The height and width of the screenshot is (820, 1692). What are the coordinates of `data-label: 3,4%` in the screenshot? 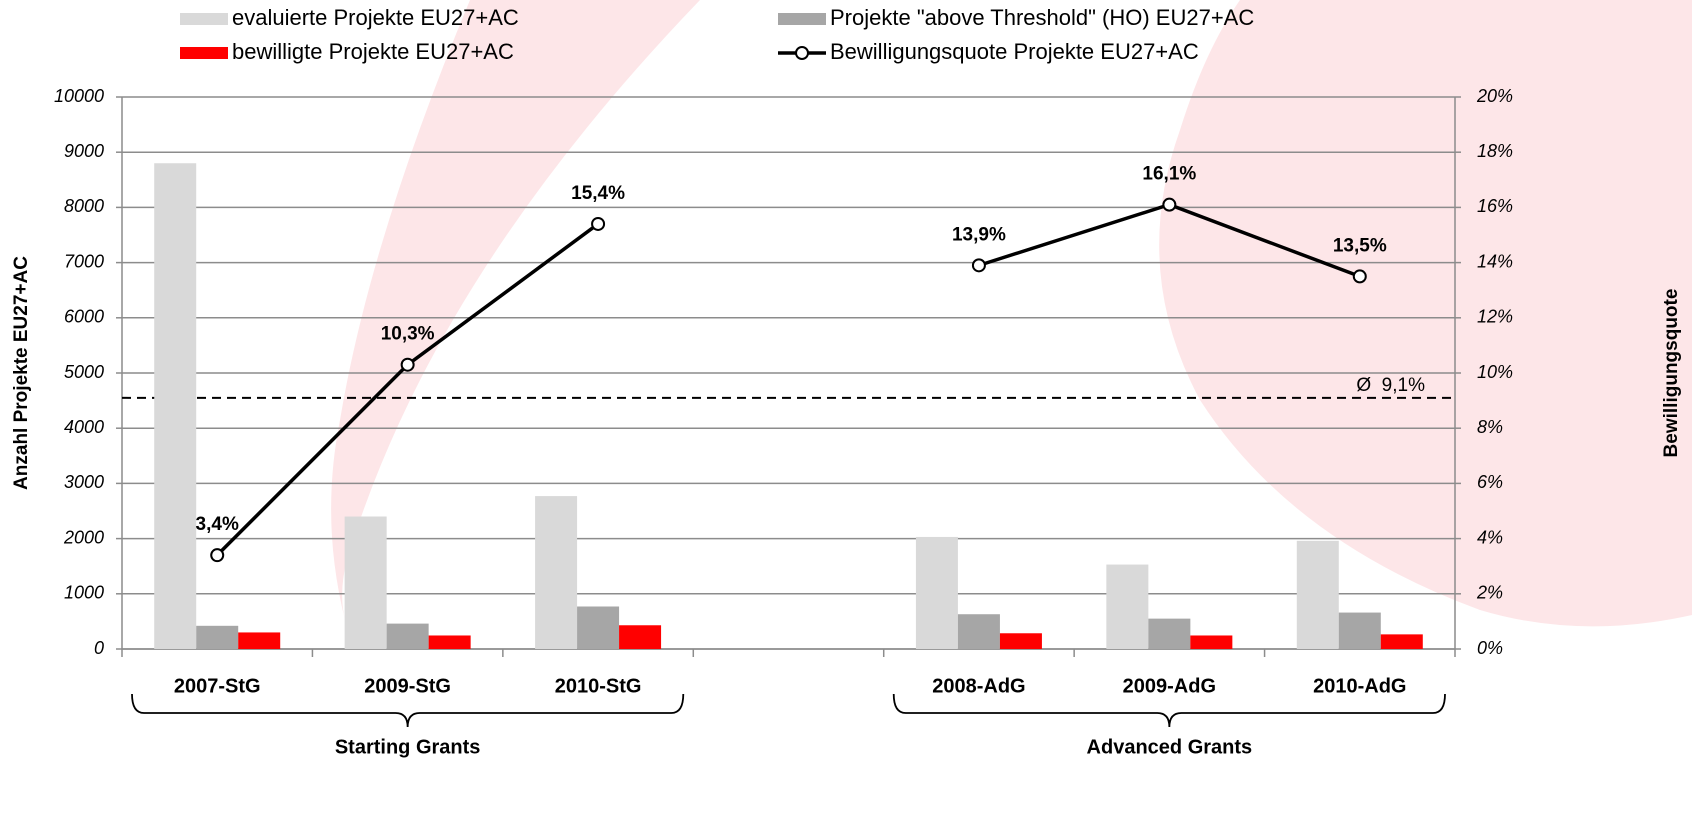 It's located at (217, 524).